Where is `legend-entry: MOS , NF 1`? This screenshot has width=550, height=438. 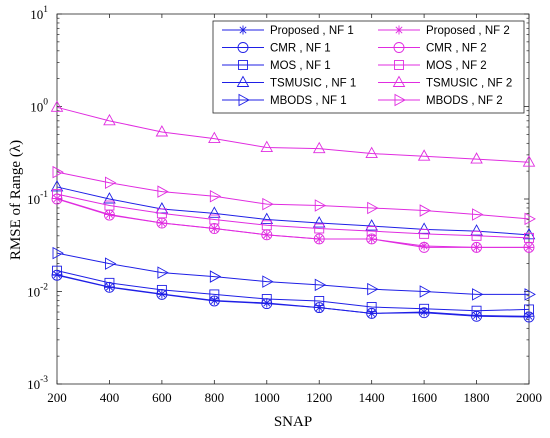 legend-entry: MOS , NF 1 is located at coordinates (276, 66).